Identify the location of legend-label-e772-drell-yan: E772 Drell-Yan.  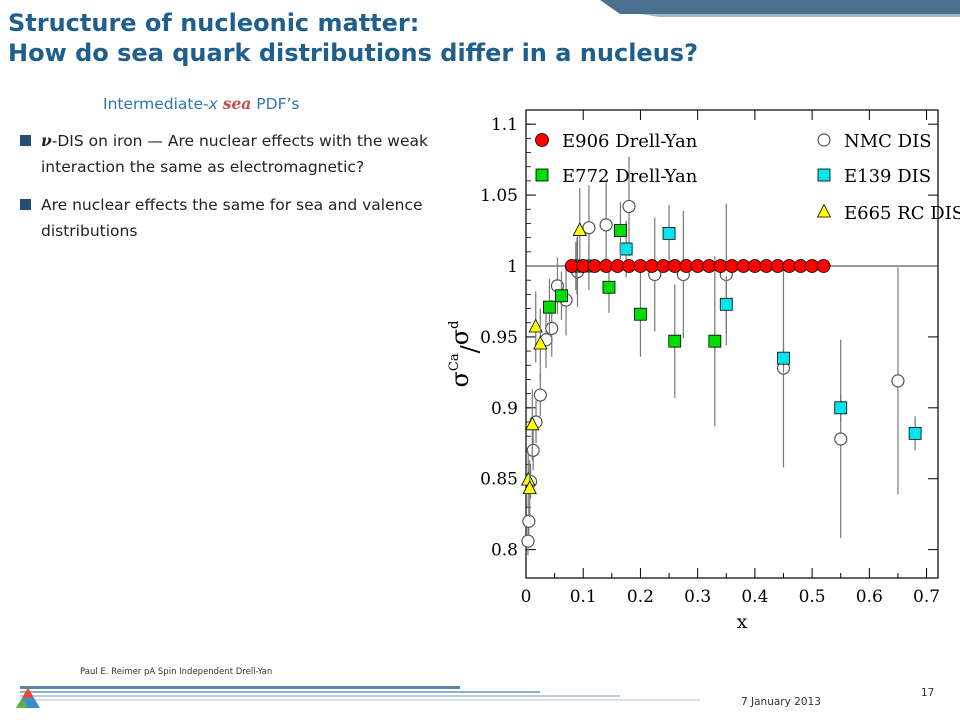
(630, 176).